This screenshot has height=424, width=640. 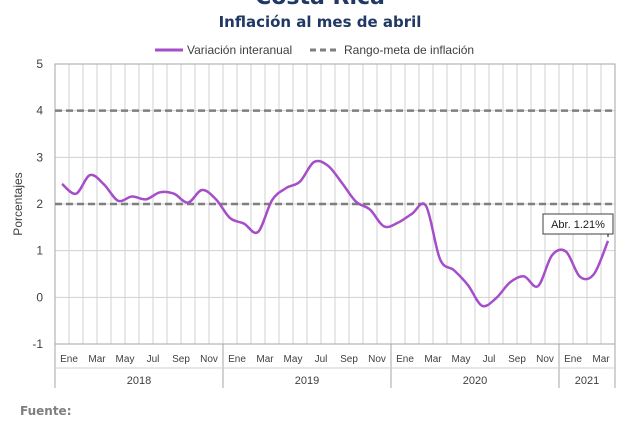 I want to click on y-tick-label: 3, so click(x=39, y=157).